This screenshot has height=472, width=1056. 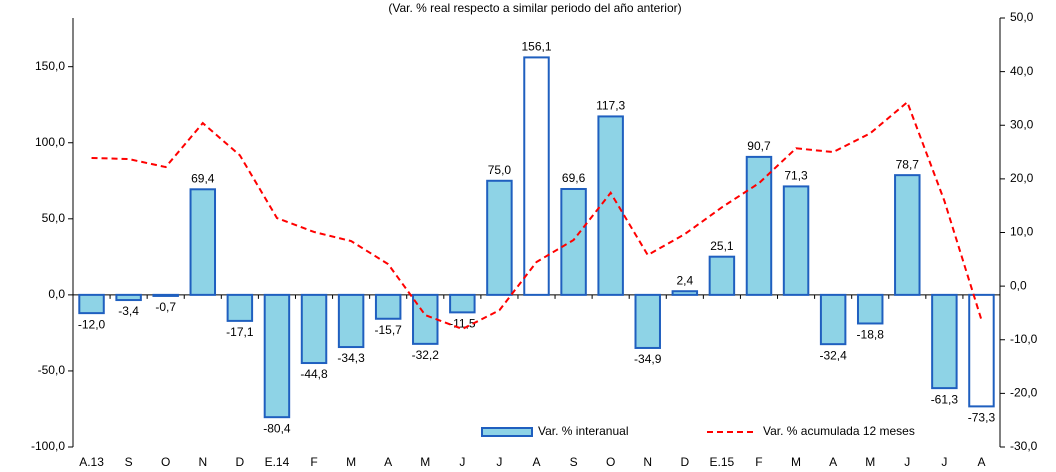 I want to click on y2-tick-label: 40,0, so click(x=1022, y=71).